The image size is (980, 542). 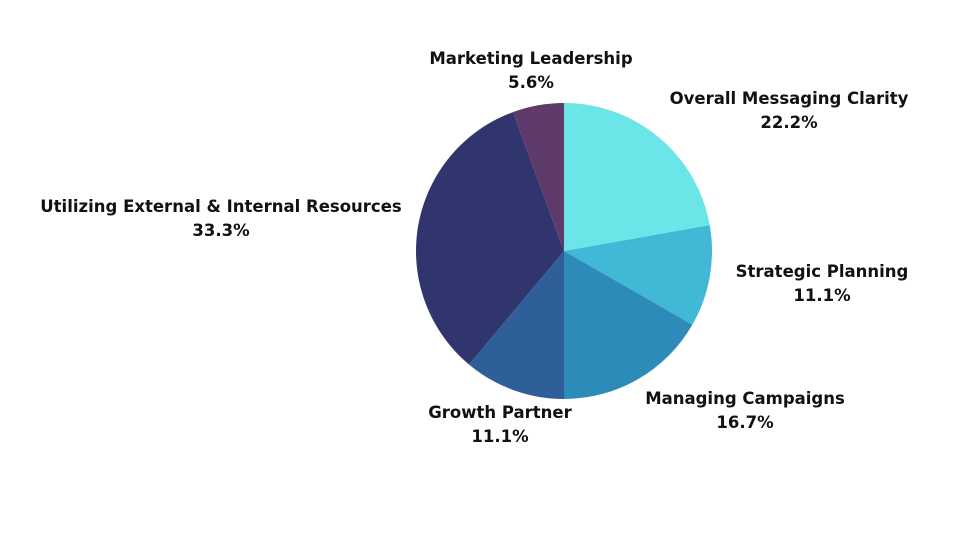 What do you see at coordinates (516, 325) in the screenshot?
I see `pie-slice-growth-partner` at bounding box center [516, 325].